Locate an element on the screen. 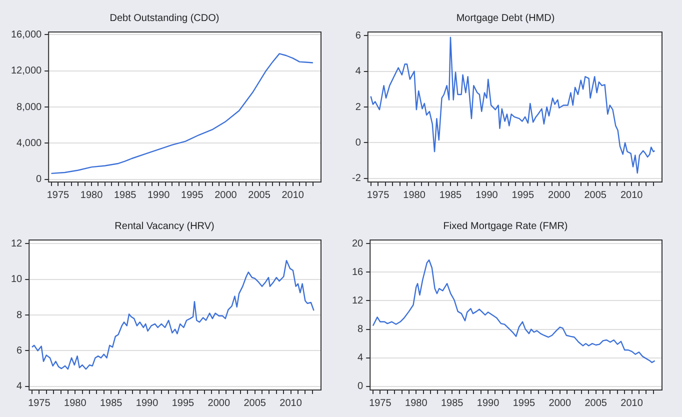 This screenshot has width=682, height=417. chart-title: Rental Vacancy (HRV) is located at coordinates (164, 226).